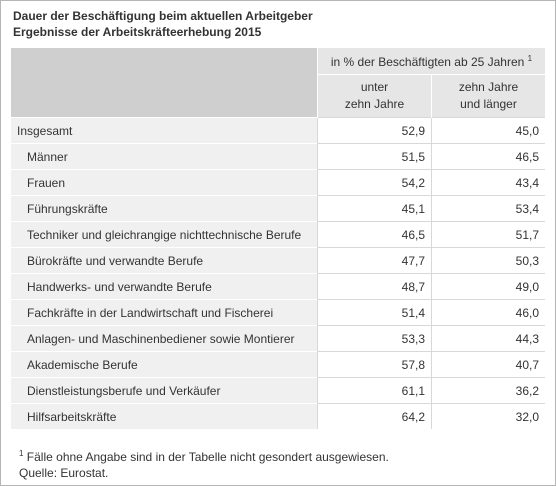  What do you see at coordinates (164, 130) in the screenshot?
I see `row-label: Insgesamt` at bounding box center [164, 130].